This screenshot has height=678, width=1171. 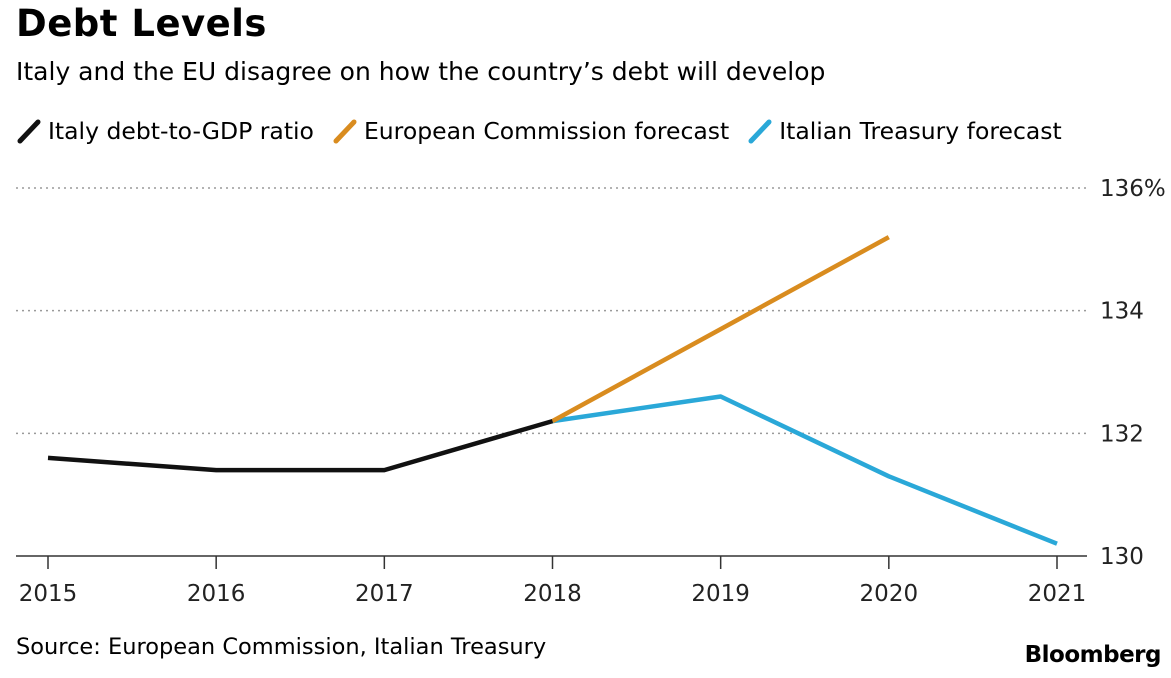 I want to click on x-tick-label-2018: 2018, so click(x=552, y=594).